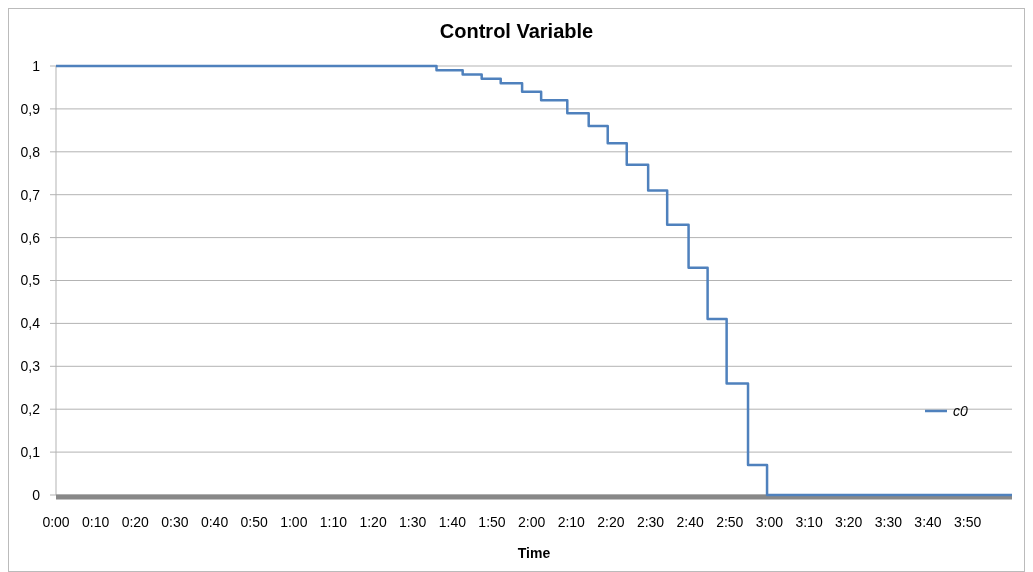 The height and width of the screenshot is (572, 1033). What do you see at coordinates (492, 522) in the screenshot?
I see `x-tick-label: 1:50` at bounding box center [492, 522].